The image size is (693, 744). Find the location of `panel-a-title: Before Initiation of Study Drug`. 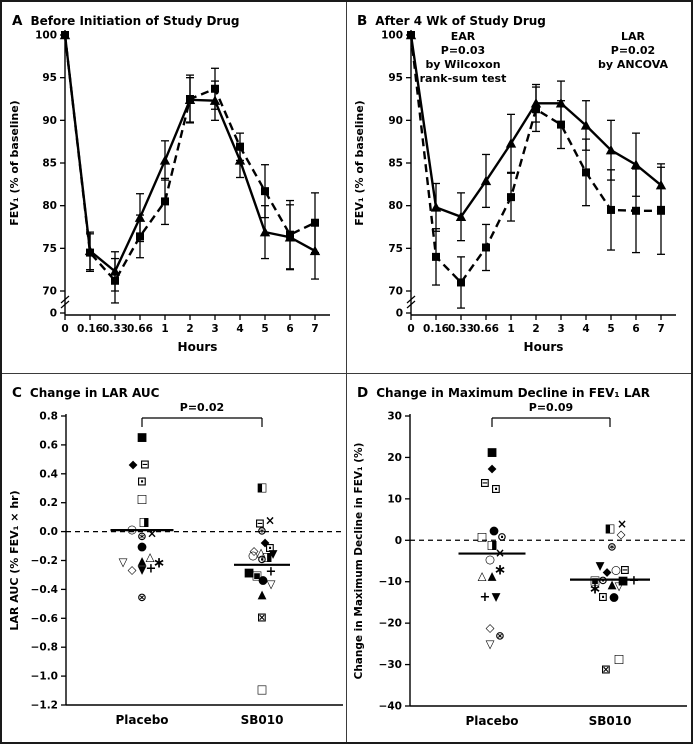

panel-a-title: Before Initiation of Study Drug is located at coordinates (135, 21).